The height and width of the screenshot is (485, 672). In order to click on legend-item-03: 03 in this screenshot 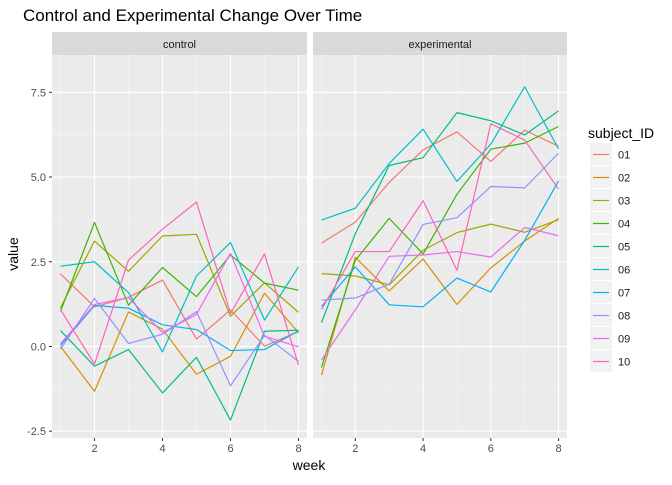, I will do `click(610, 200)`.